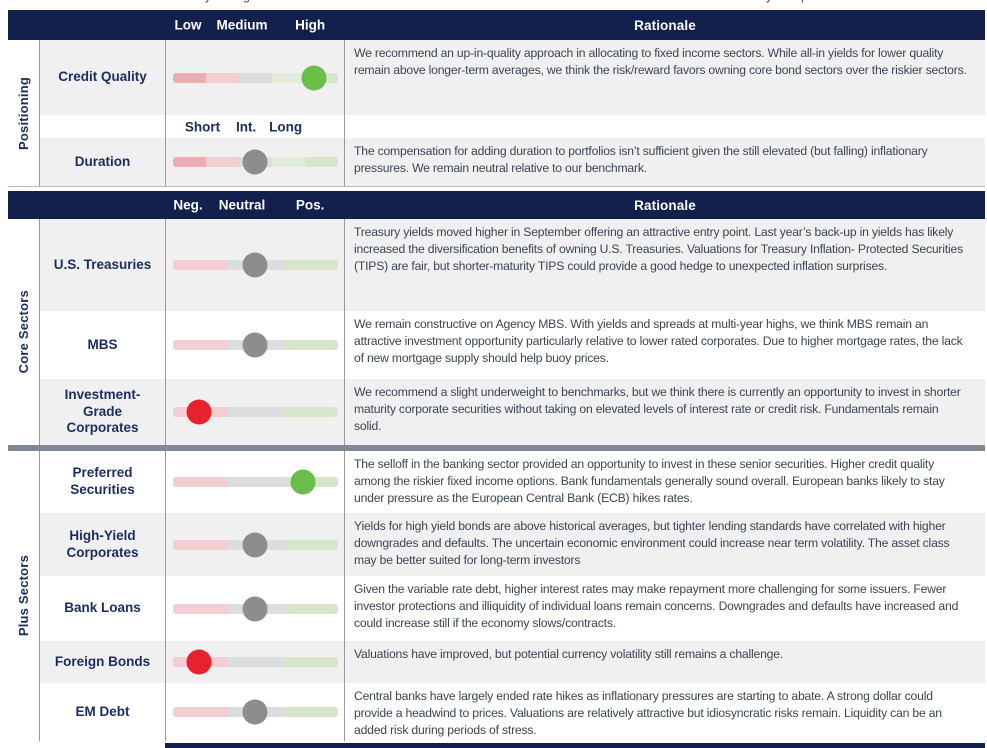 The width and height of the screenshot is (987, 748). What do you see at coordinates (242, 25) in the screenshot?
I see `scale-label-medium: Medium` at bounding box center [242, 25].